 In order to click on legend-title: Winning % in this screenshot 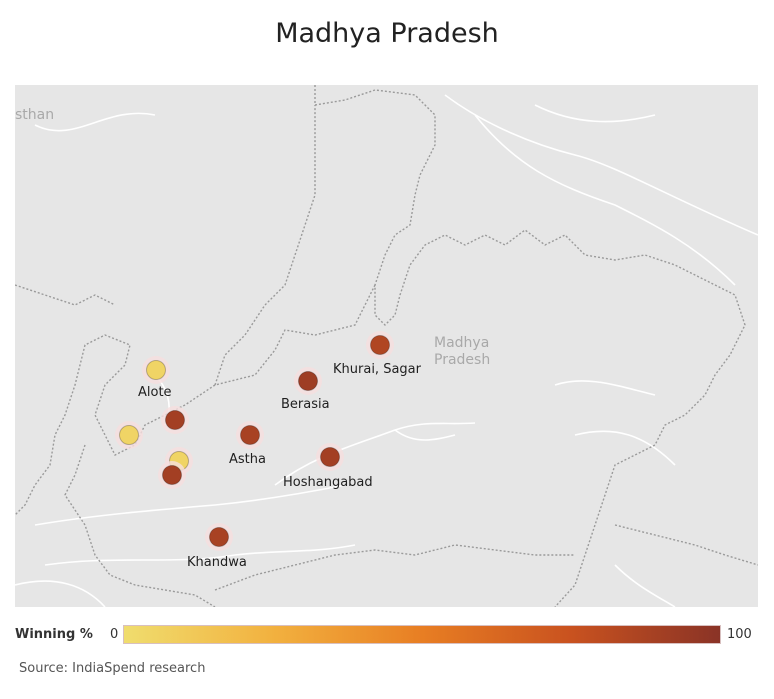, I will do `click(54, 634)`.